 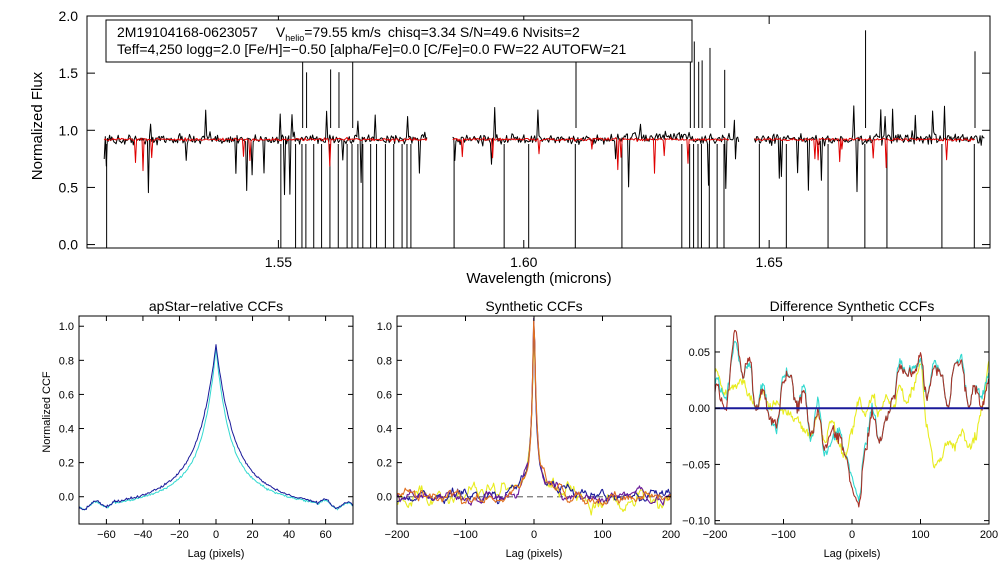 I want to click on synthetic-ccf-lines, so click(x=533, y=416).